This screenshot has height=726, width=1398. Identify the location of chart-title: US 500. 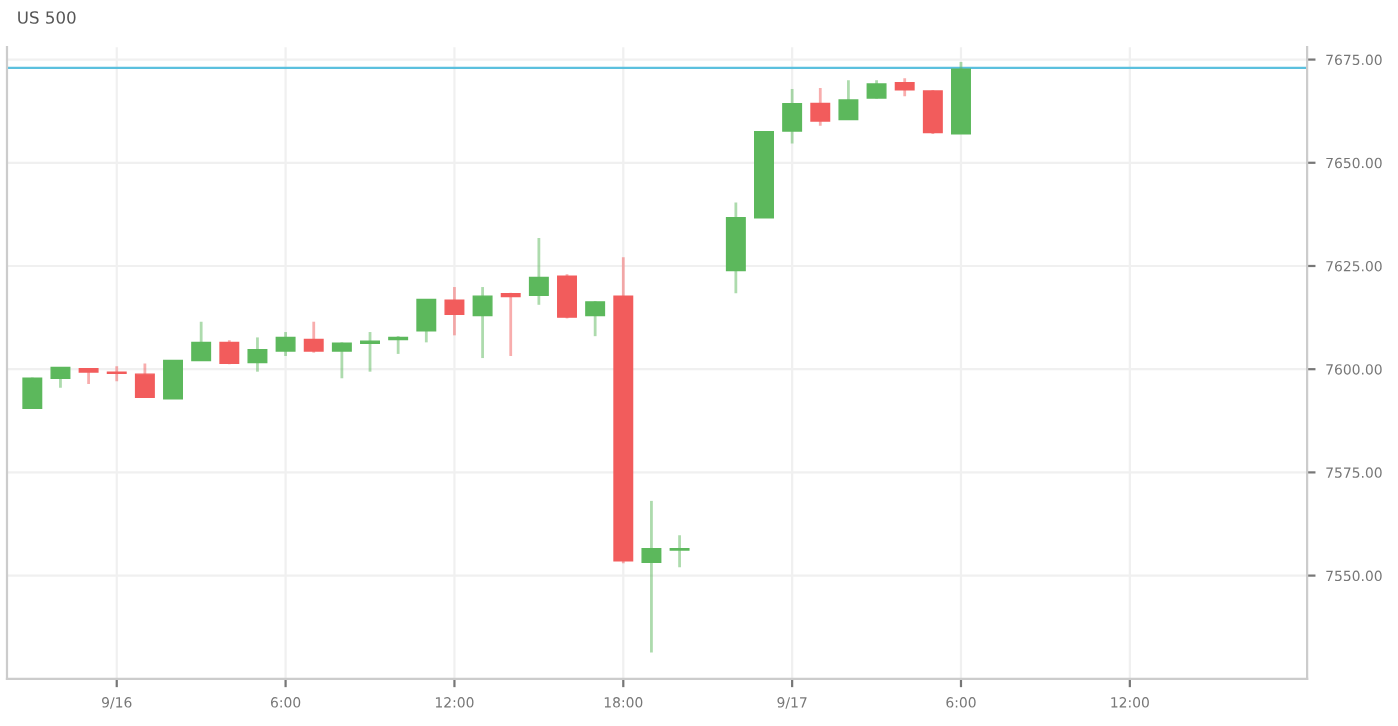
(47, 17).